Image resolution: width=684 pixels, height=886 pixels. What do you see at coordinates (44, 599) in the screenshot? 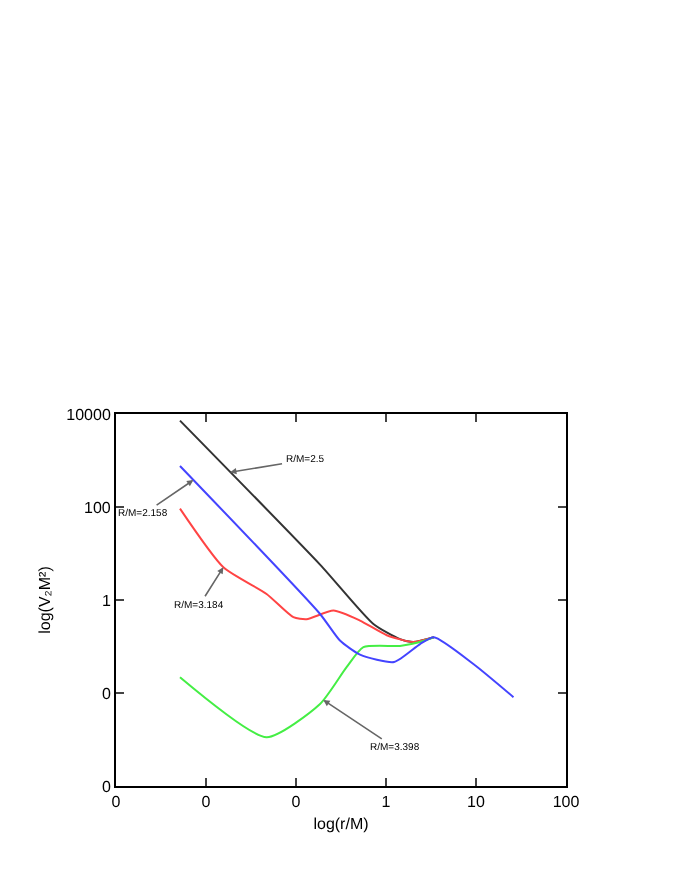
I see `y-axis-title: log(V₂M²)` at bounding box center [44, 599].